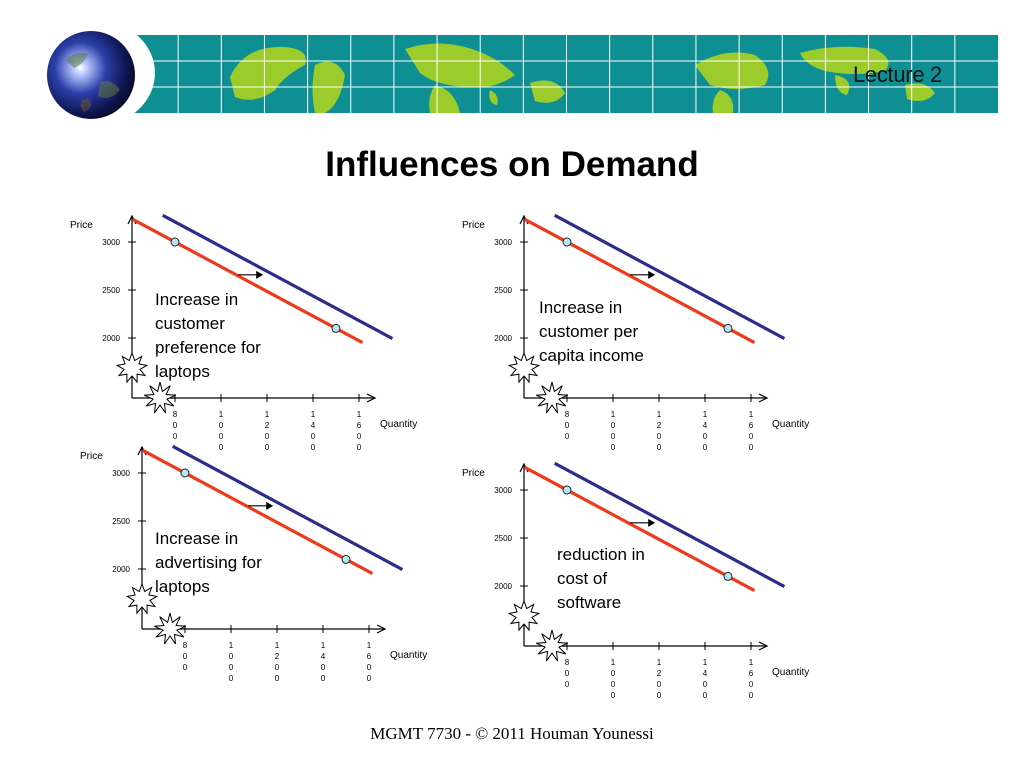  Describe the element at coordinates (601, 578) in the screenshot. I see `annotation-software: reduction in cost of software` at that location.